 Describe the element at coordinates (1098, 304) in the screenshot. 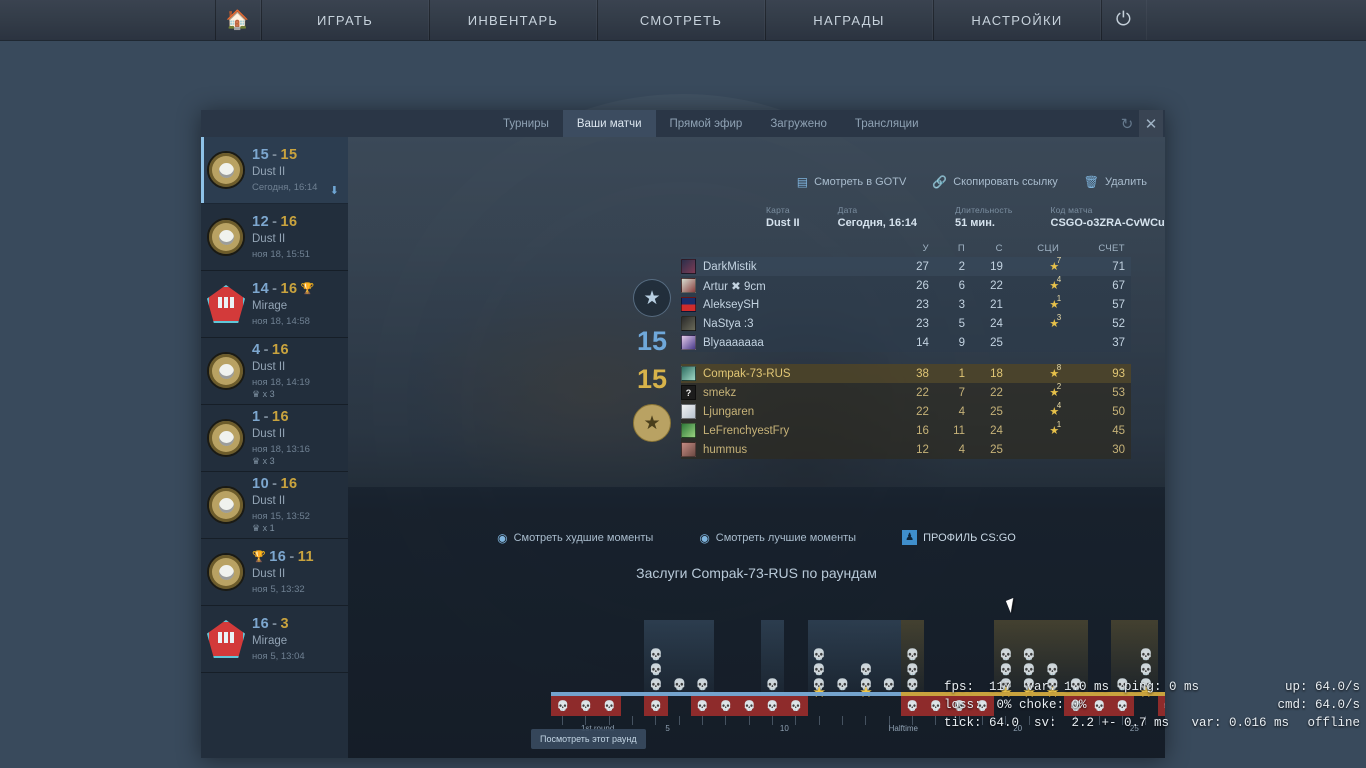

I see `player-score: 57` at that location.